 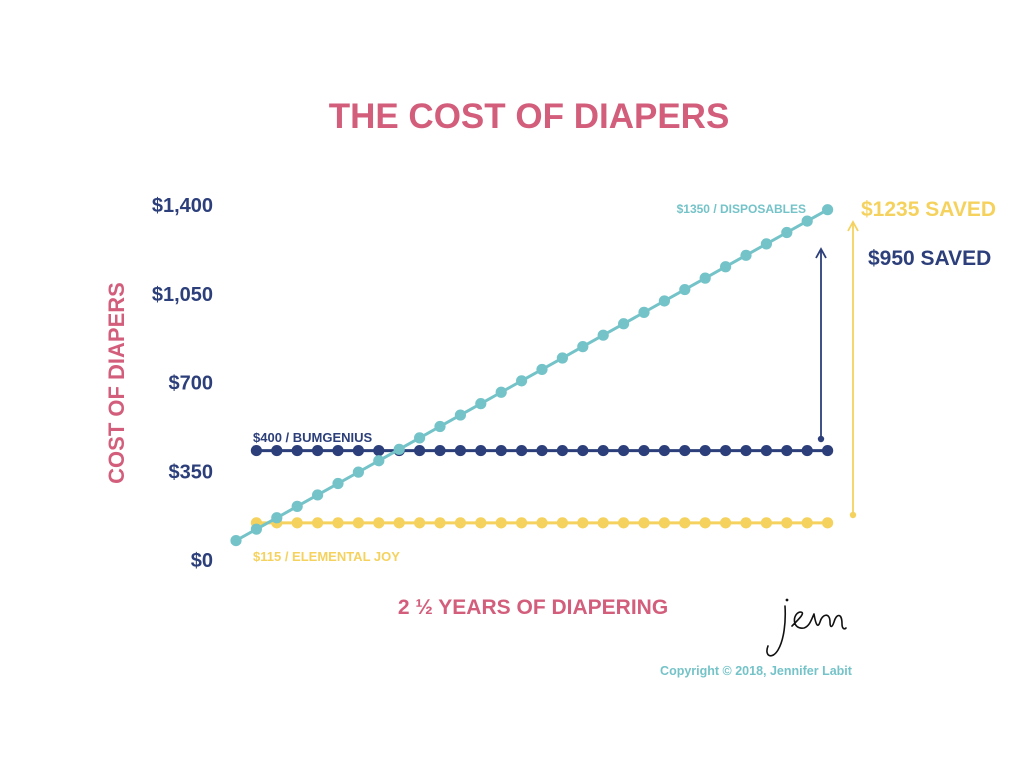 I want to click on y-axis-label: COST OF DIAPERS, so click(x=116, y=383).